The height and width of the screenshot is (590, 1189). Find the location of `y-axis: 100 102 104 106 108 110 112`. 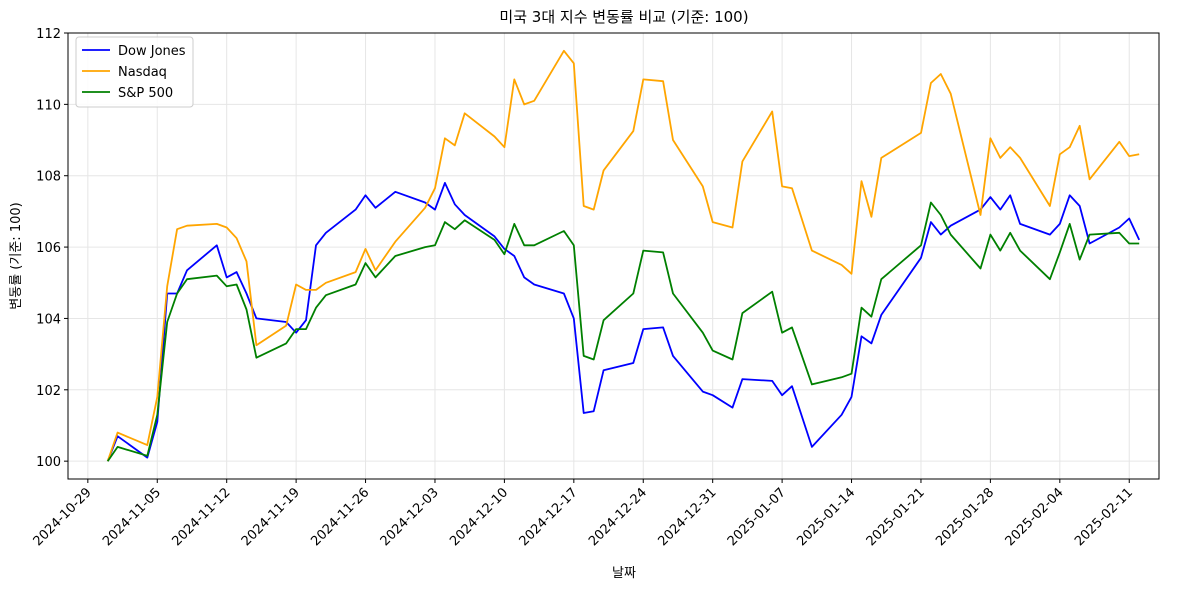

y-axis: 100 102 104 106 108 110 112 is located at coordinates (52, 248).